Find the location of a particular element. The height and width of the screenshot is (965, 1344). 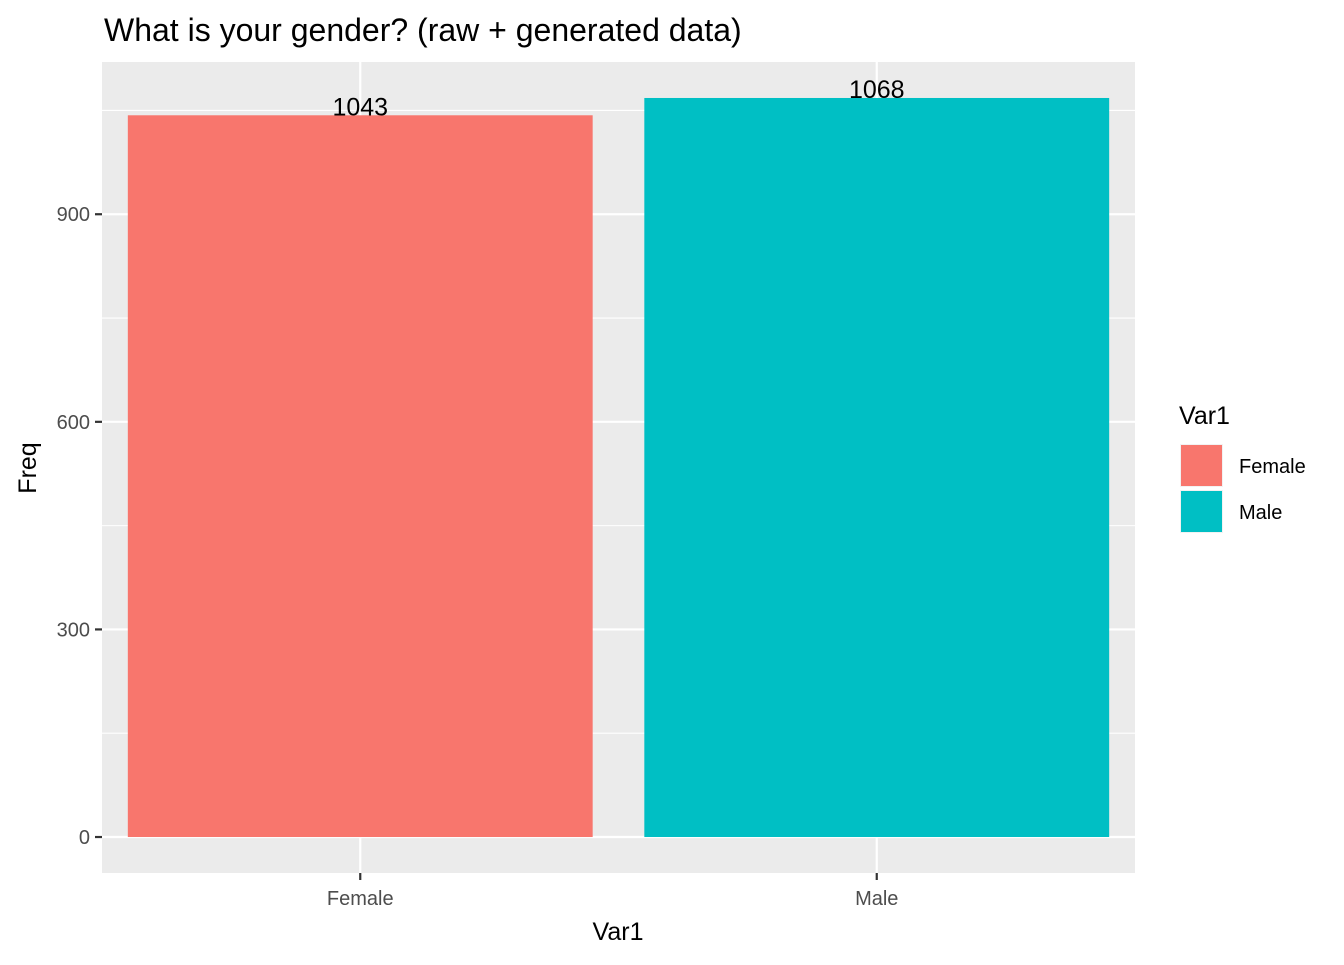

legend-swatch-female is located at coordinates (1201, 465).